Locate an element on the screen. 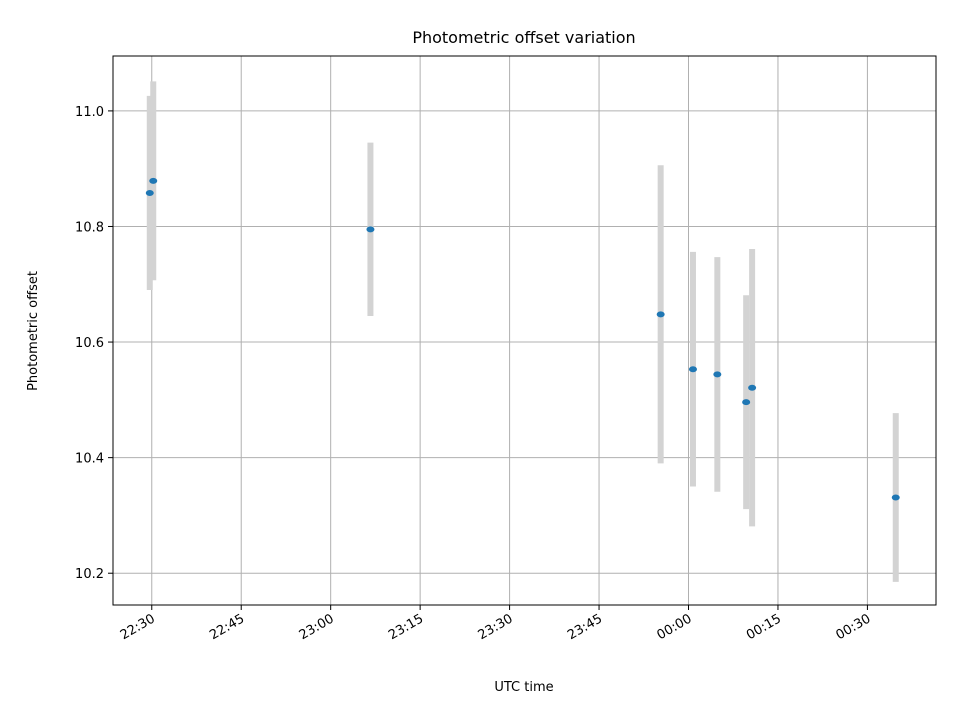 The width and height of the screenshot is (960, 720). x-axis-label: UTC time is located at coordinates (523, 687).